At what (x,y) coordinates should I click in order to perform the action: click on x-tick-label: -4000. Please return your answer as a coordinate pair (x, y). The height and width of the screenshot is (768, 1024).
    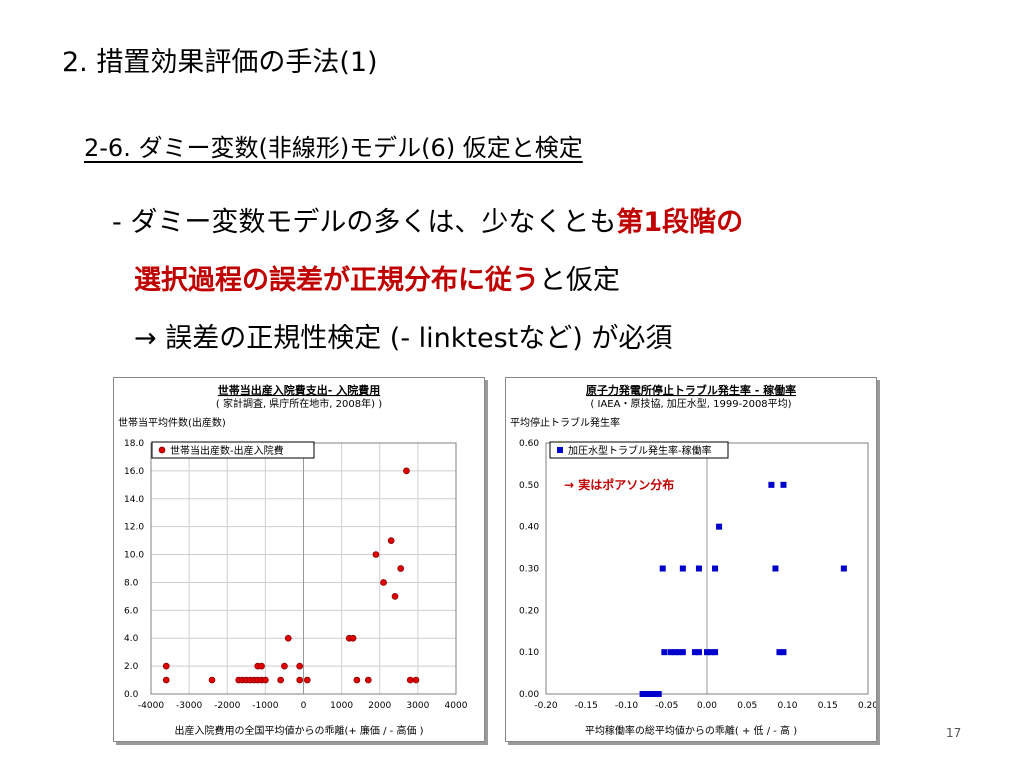
    Looking at the image, I should click on (151, 706).